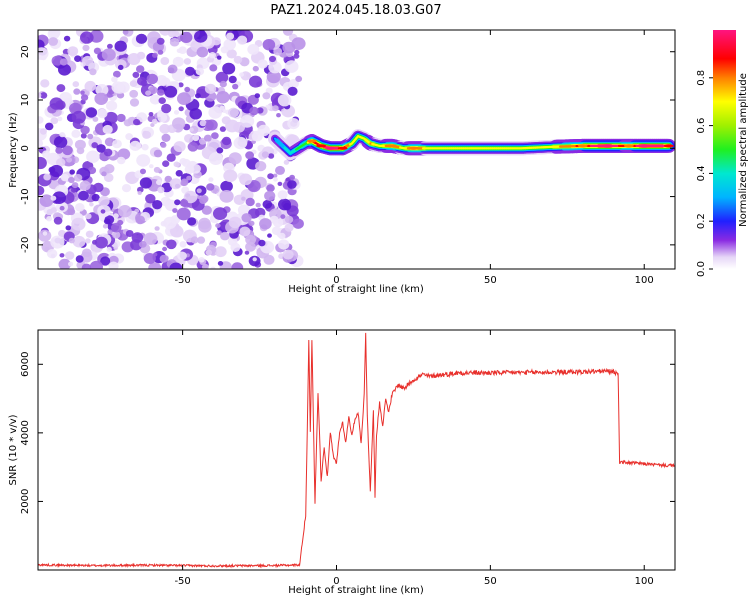 This screenshot has height=600, width=750. I want to click on colorbar-tick-label: 0.2, so click(701, 221).